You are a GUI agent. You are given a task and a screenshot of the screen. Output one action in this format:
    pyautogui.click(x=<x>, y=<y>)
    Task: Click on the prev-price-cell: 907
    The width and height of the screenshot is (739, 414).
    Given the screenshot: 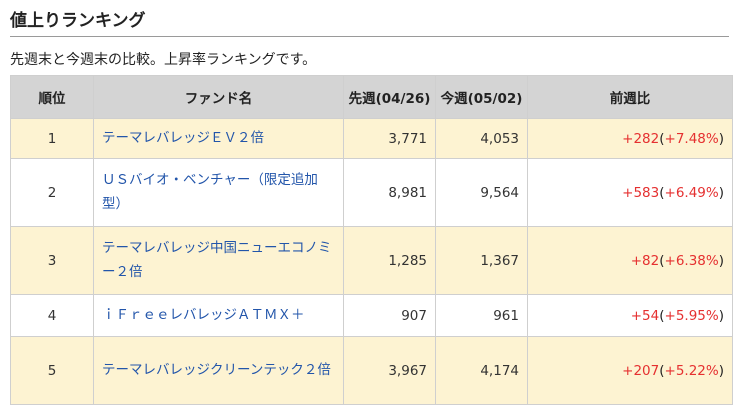 What is the action you would take?
    pyautogui.click(x=389, y=315)
    